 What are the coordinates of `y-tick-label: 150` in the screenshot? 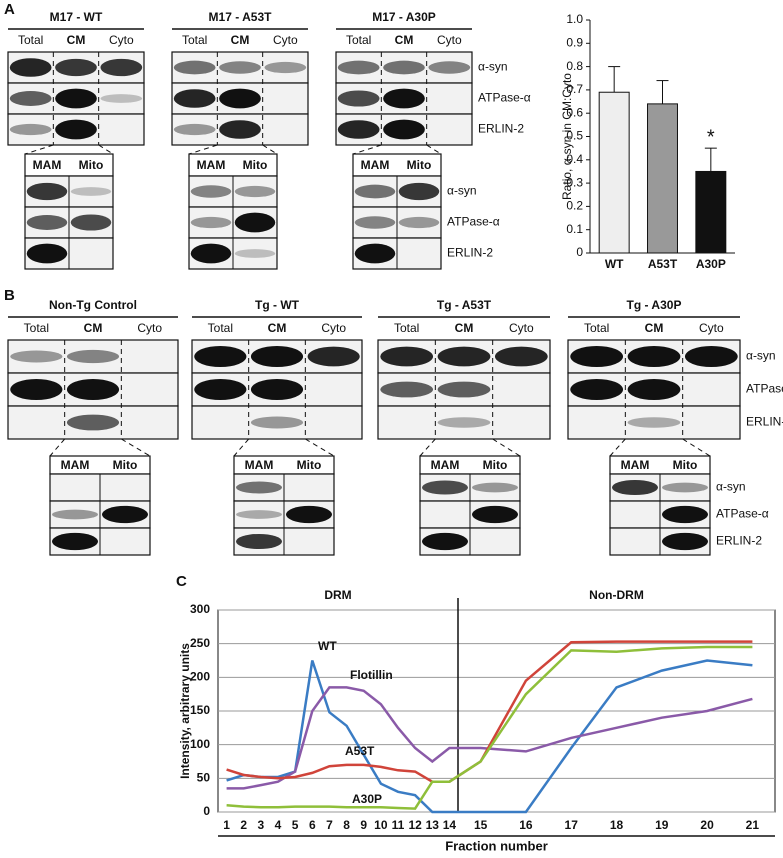 It's located at (200, 710).